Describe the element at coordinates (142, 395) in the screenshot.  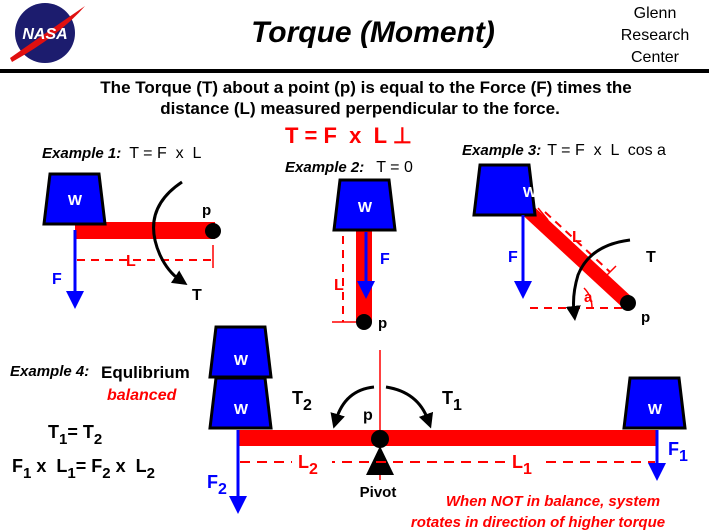
I see `svg-text: balanced` at that location.